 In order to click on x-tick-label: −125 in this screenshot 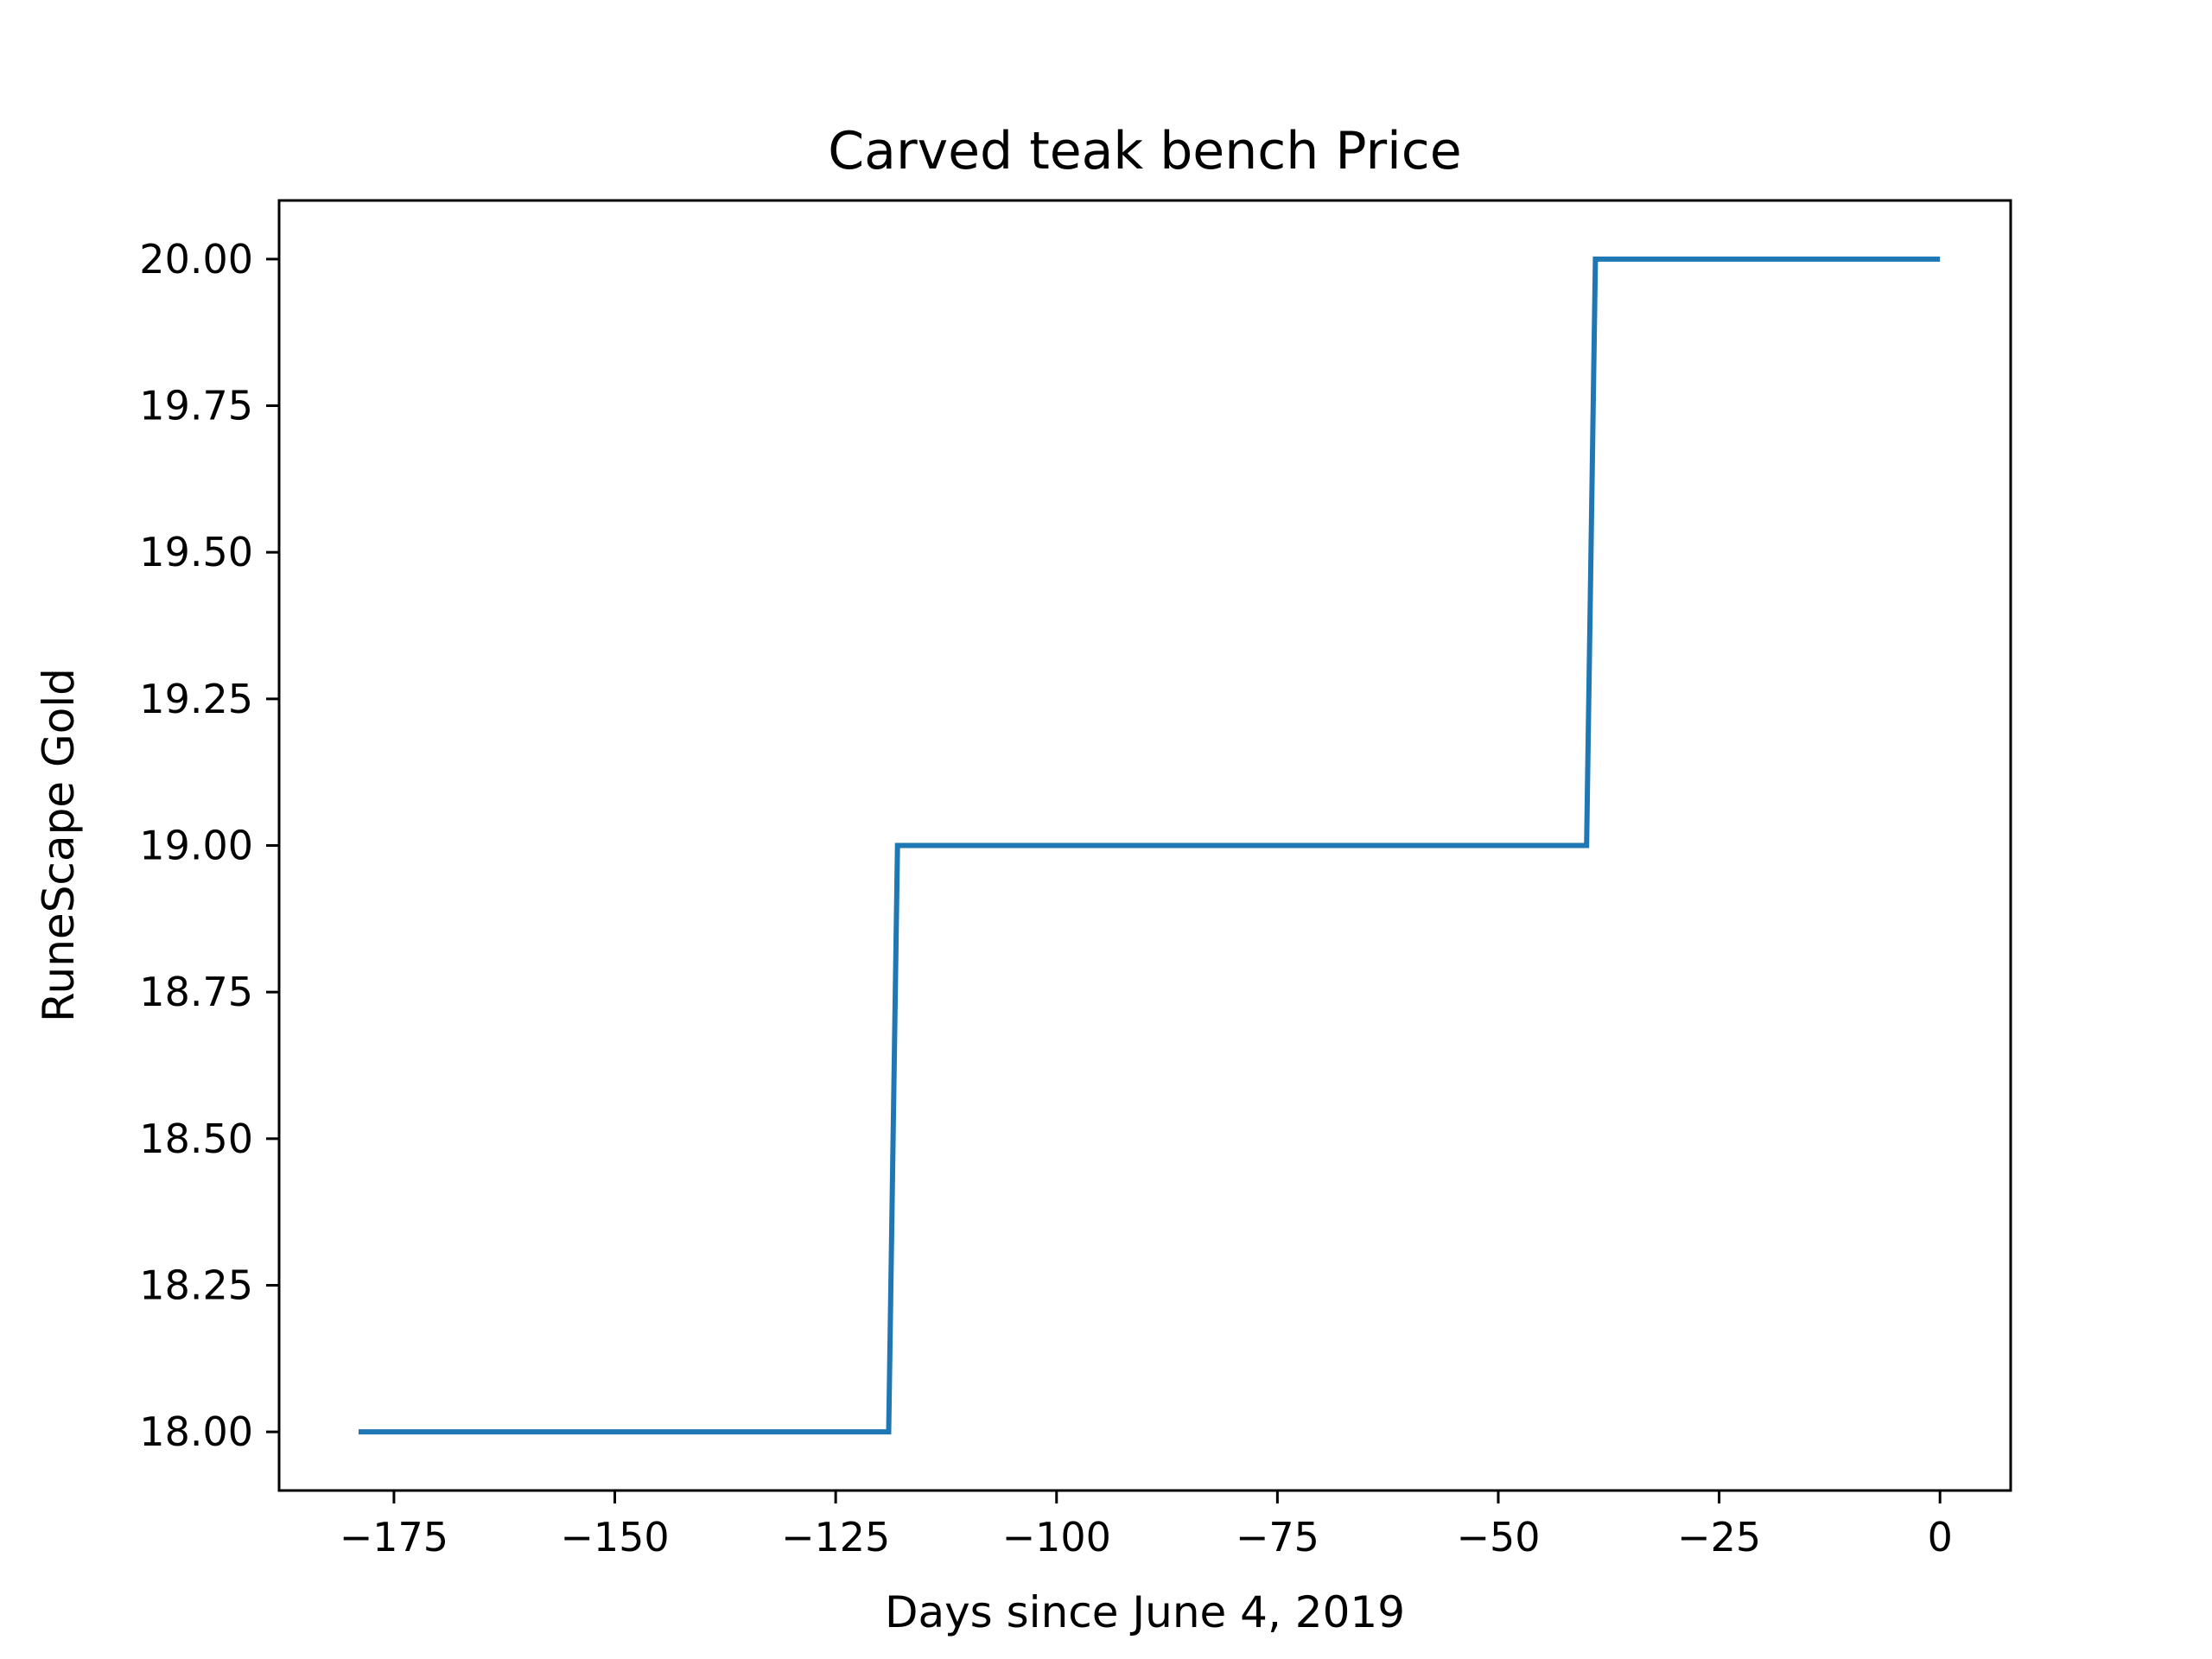, I will do `click(835, 1537)`.